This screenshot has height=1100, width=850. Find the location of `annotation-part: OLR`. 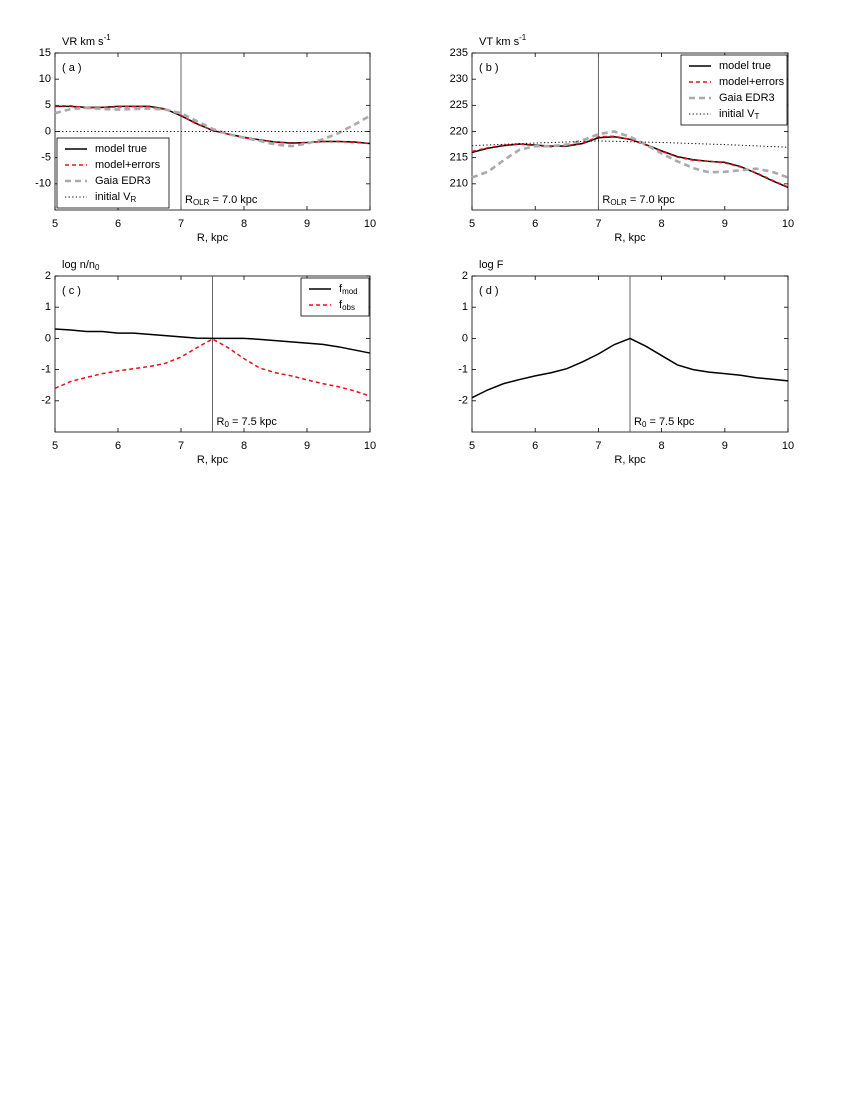

annotation-part: OLR is located at coordinates (618, 202).